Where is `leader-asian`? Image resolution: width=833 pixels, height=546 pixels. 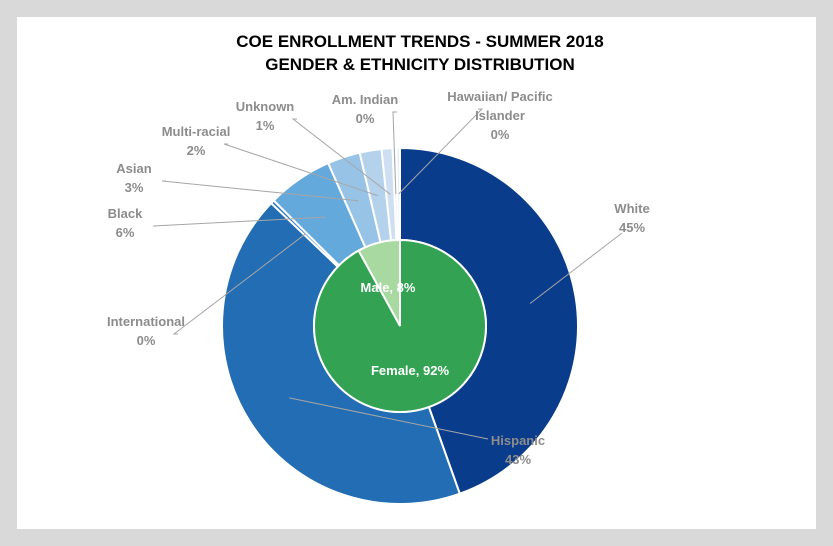 leader-asian is located at coordinates (260, 191).